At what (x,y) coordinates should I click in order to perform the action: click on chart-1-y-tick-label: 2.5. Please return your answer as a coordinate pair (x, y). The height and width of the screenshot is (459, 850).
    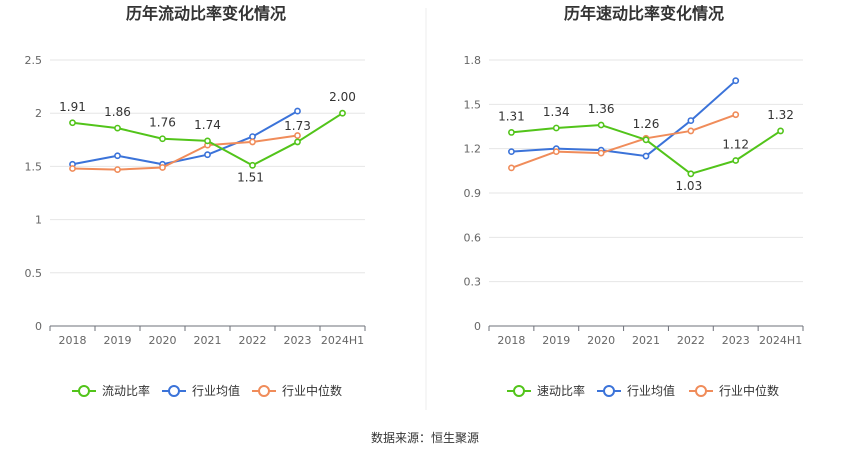
    Looking at the image, I should click on (34, 60).